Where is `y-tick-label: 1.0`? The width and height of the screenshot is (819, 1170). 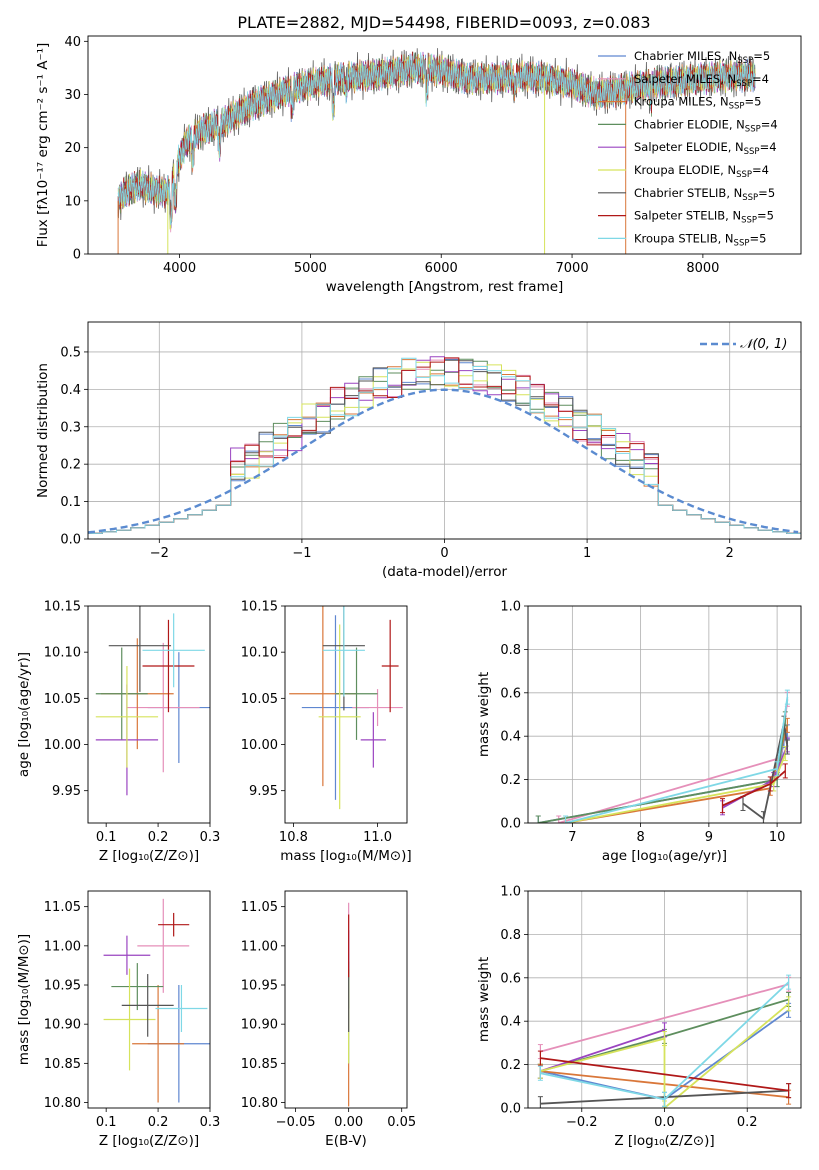 y-tick-label: 1.0 is located at coordinates (510, 607).